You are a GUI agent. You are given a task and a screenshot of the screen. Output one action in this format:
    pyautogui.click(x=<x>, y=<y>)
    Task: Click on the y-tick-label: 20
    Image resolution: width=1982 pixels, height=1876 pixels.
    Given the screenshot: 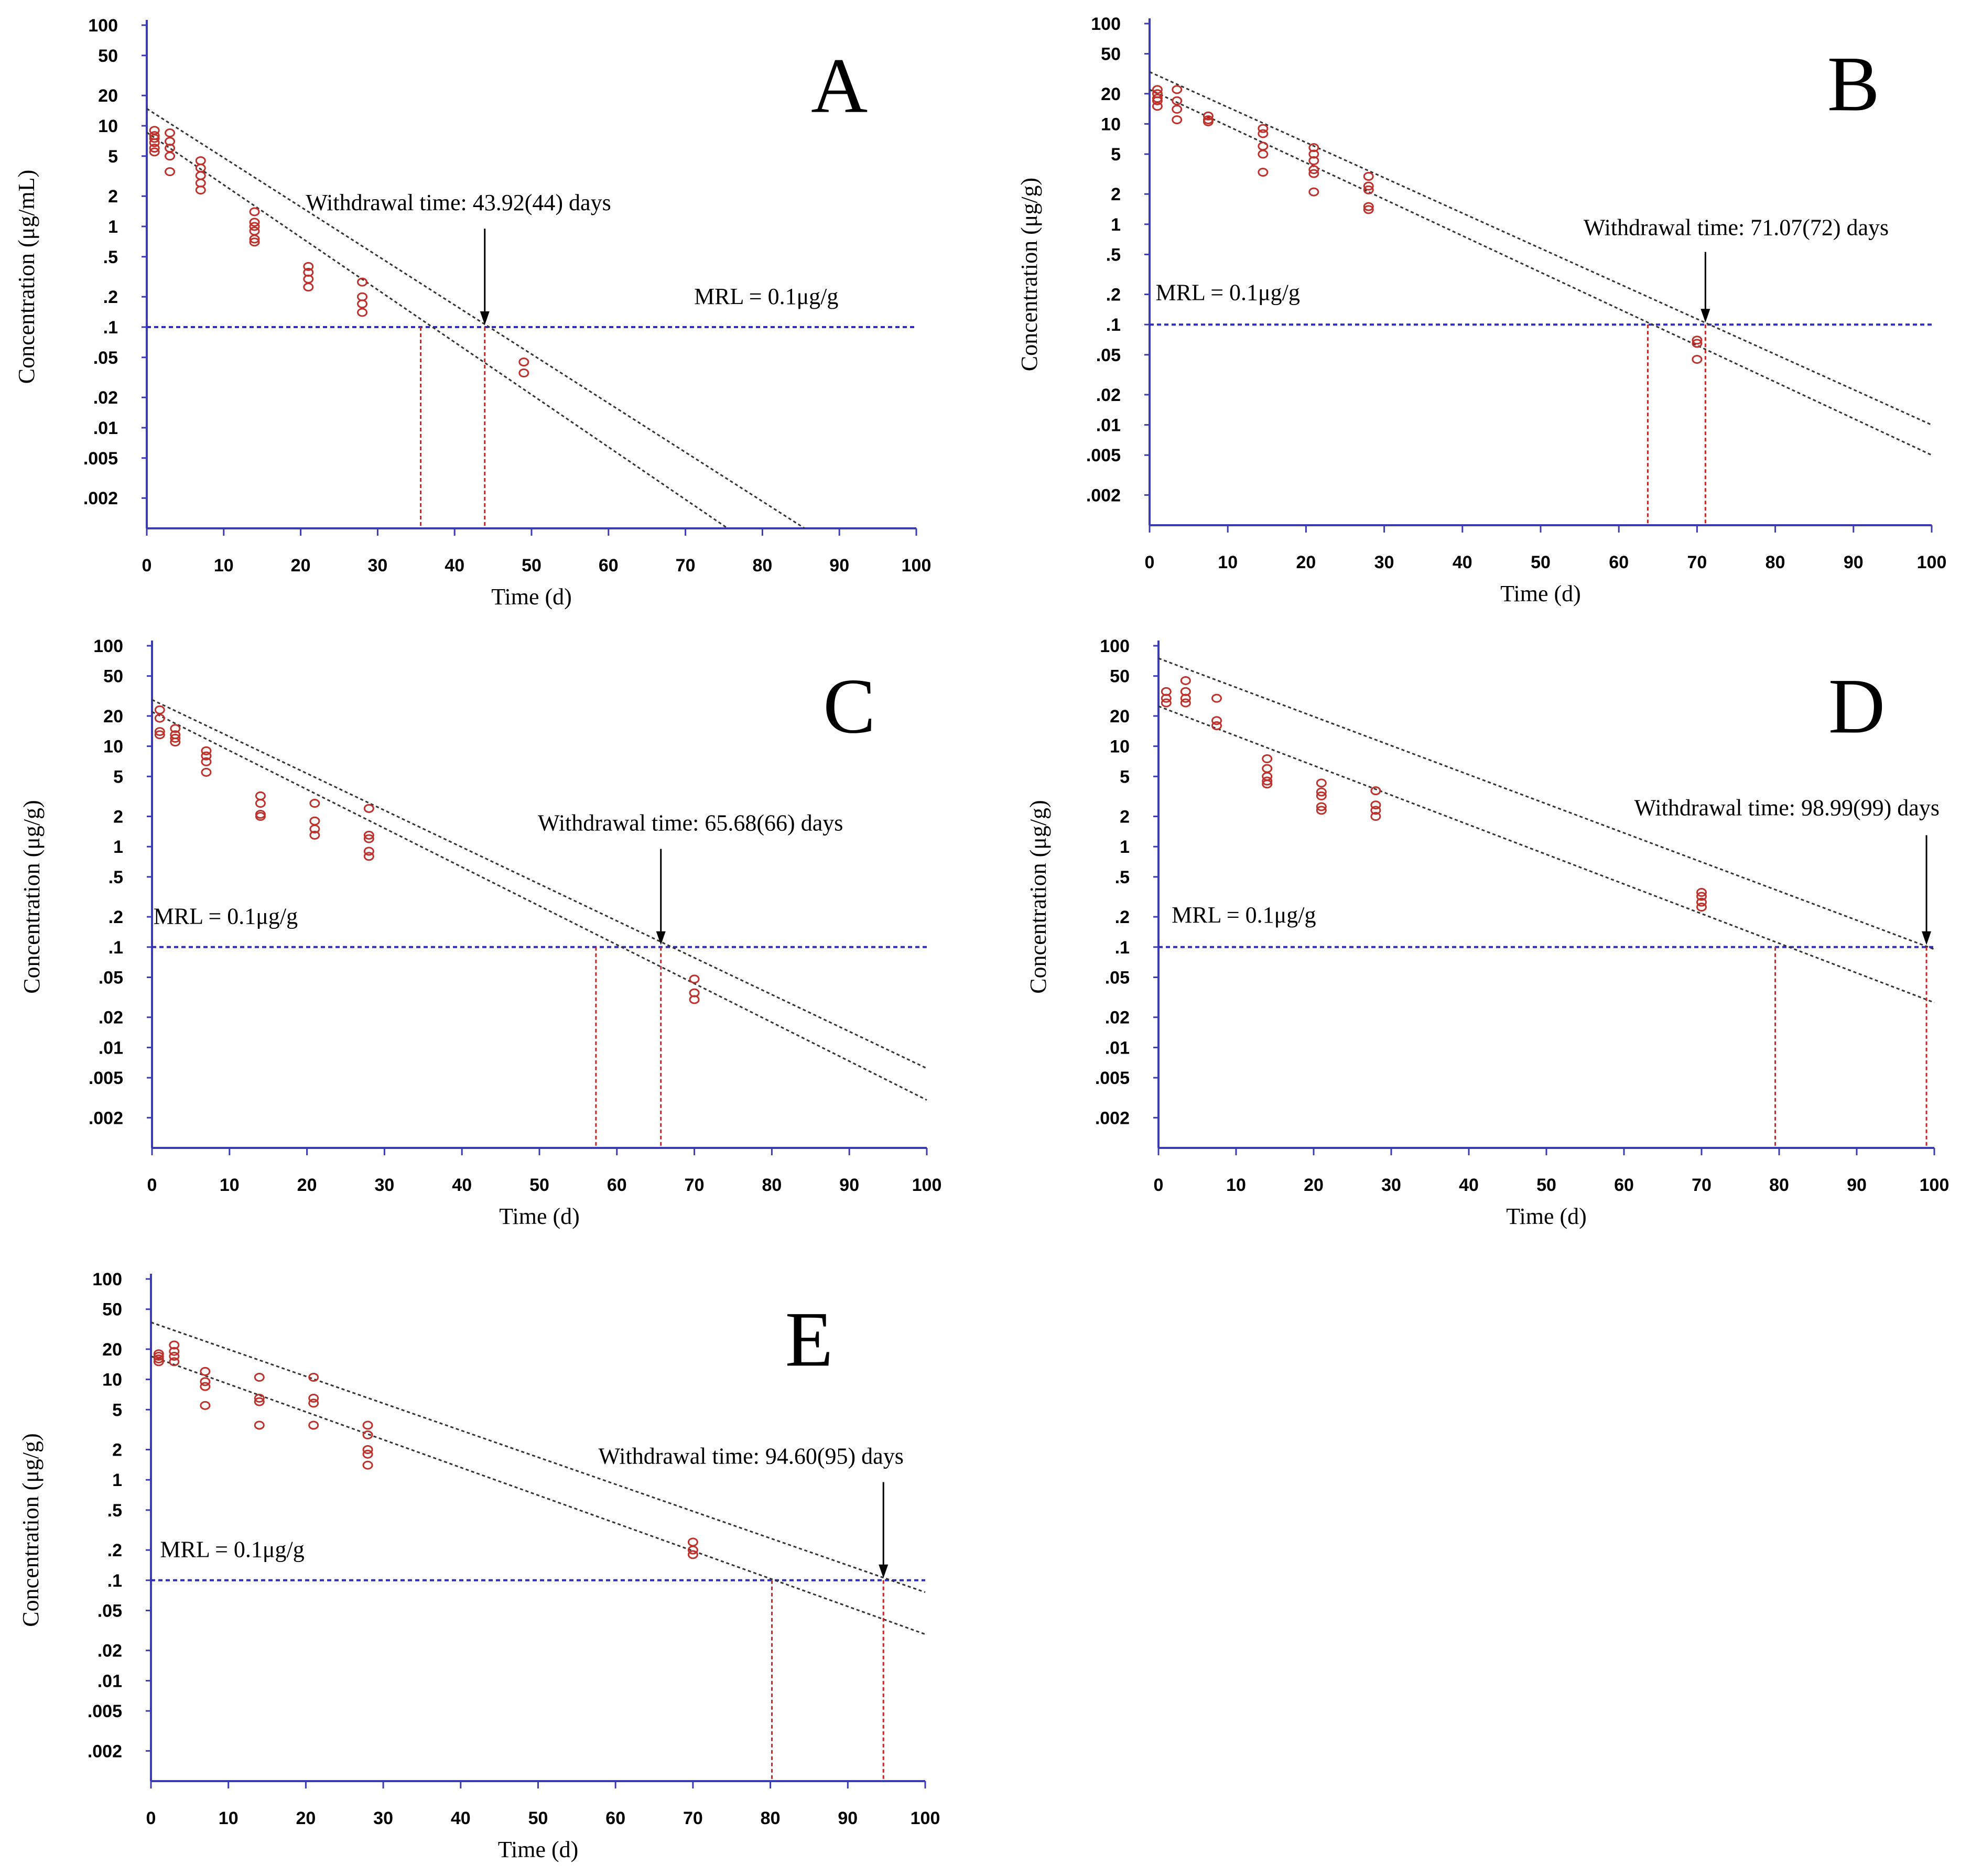 What is the action you would take?
    pyautogui.click(x=113, y=716)
    